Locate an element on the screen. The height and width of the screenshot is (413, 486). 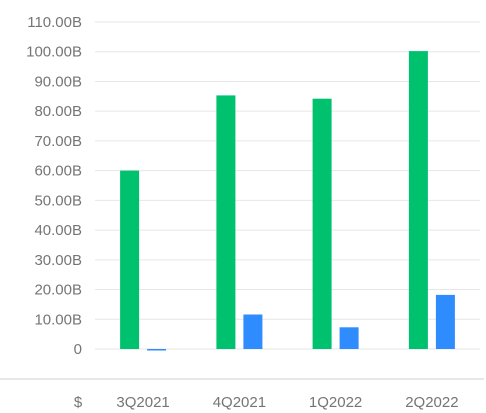
y-tick-label: 110.00B is located at coordinates (54, 22).